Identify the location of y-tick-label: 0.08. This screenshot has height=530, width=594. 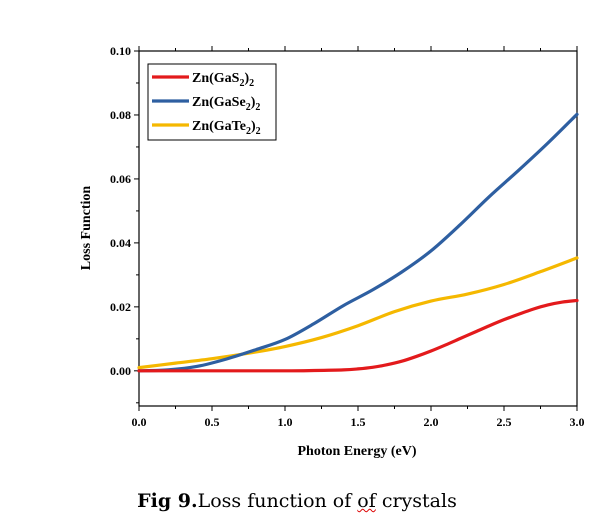
(120, 115).